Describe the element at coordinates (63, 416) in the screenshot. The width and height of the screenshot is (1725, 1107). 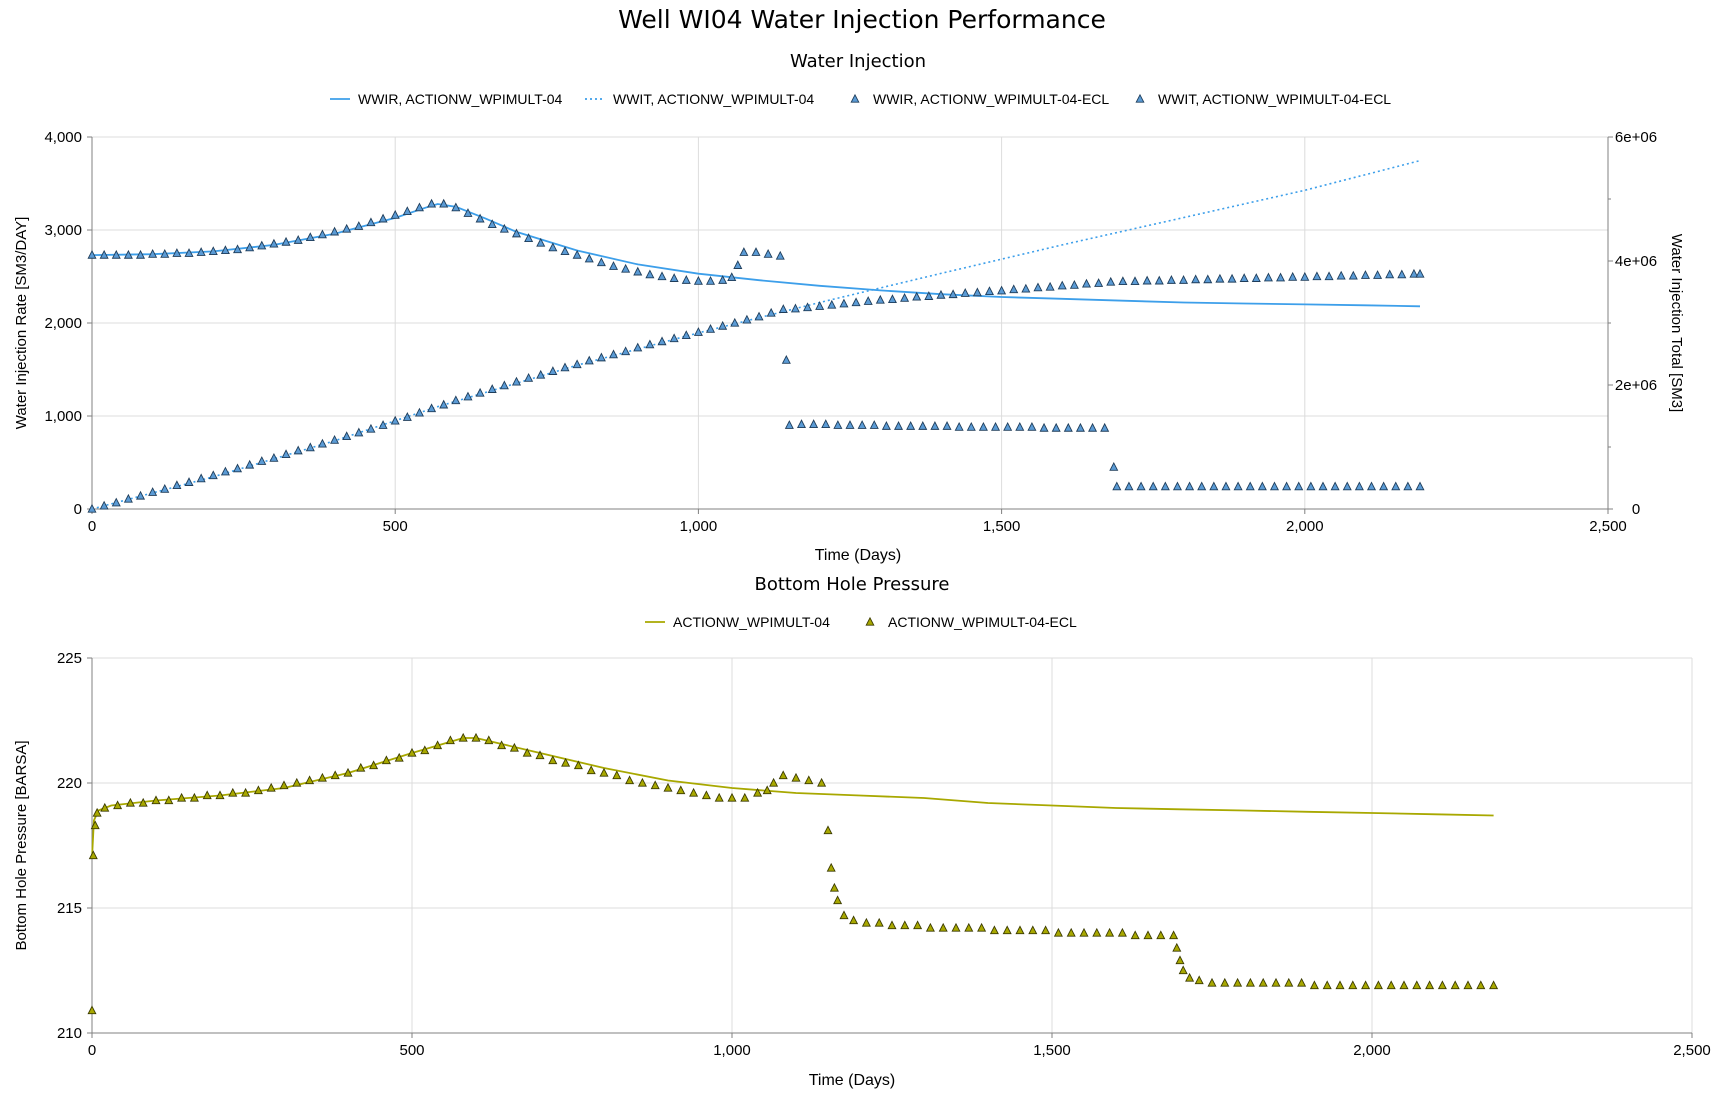
I see `y-tick-label: 1,000` at that location.